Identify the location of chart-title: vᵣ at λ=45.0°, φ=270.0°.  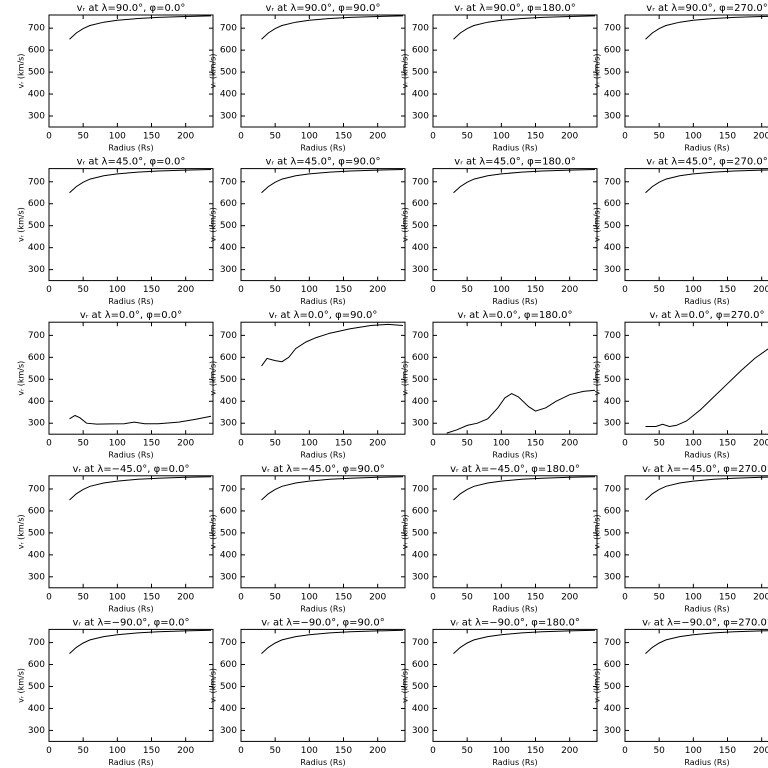
(706, 162).